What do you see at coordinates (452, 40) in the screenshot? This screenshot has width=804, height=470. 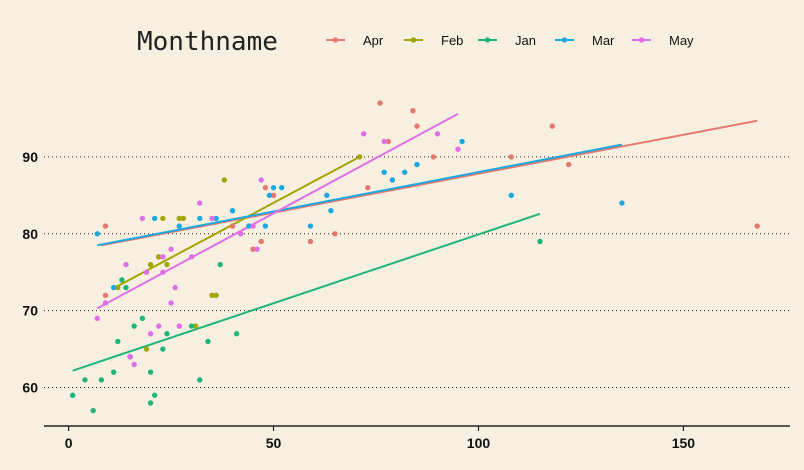 I see `legend-label: Feb` at bounding box center [452, 40].